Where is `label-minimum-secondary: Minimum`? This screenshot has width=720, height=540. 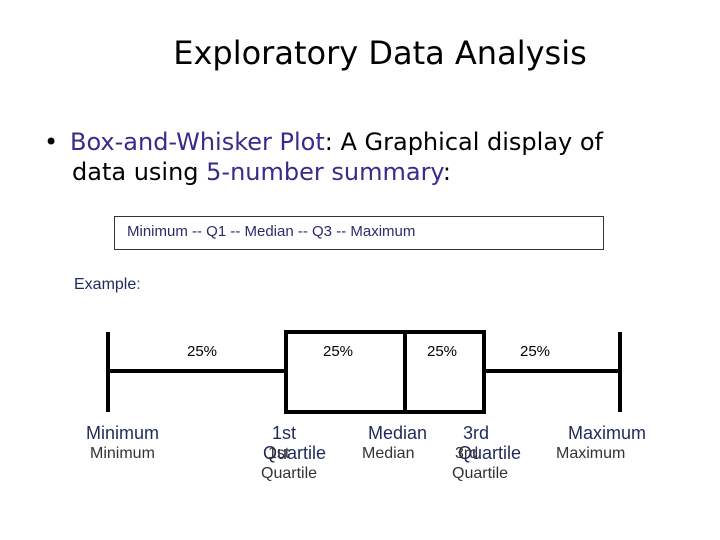
label-minimum-secondary: Minimum is located at coordinates (122, 453).